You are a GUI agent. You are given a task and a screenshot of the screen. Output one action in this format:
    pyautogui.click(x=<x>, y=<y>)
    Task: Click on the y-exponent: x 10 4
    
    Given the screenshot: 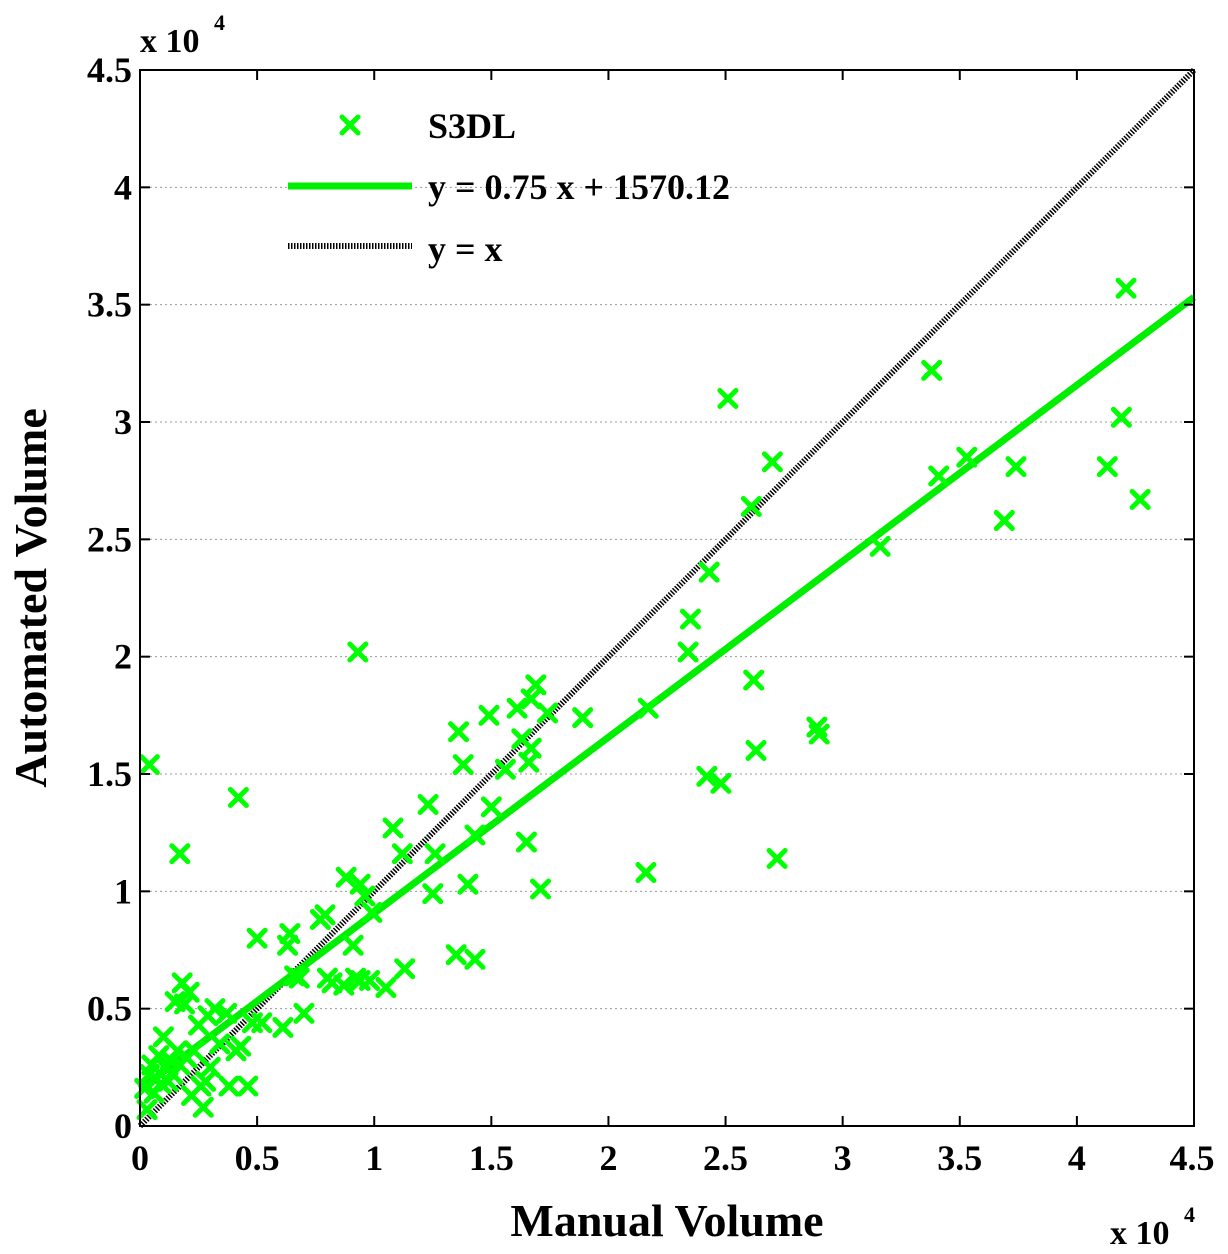 What is the action you would take?
    pyautogui.click(x=182, y=35)
    